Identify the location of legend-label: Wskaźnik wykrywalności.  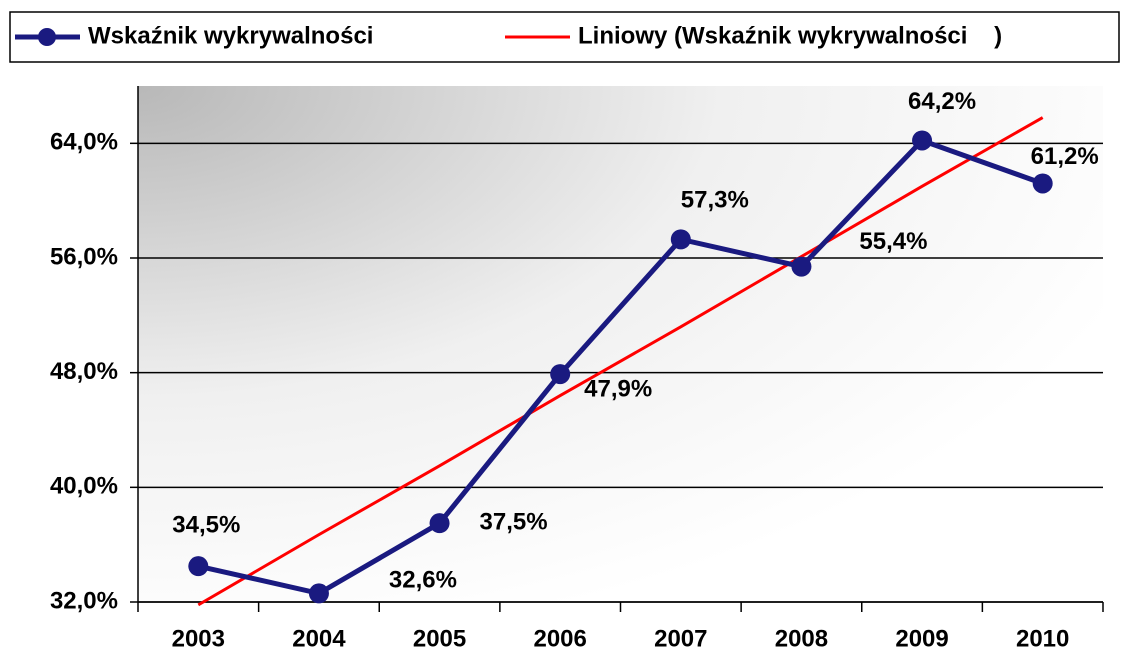
(230, 35).